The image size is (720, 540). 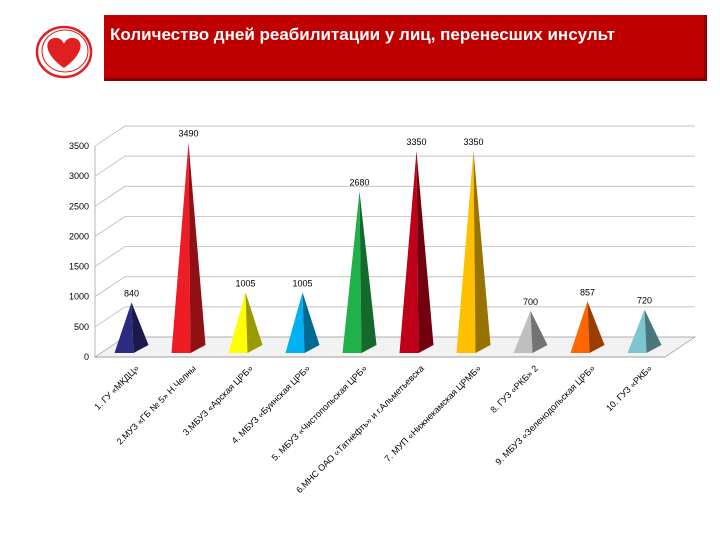 What do you see at coordinates (79, 206) in the screenshot?
I see `y-tick-label: 2500` at bounding box center [79, 206].